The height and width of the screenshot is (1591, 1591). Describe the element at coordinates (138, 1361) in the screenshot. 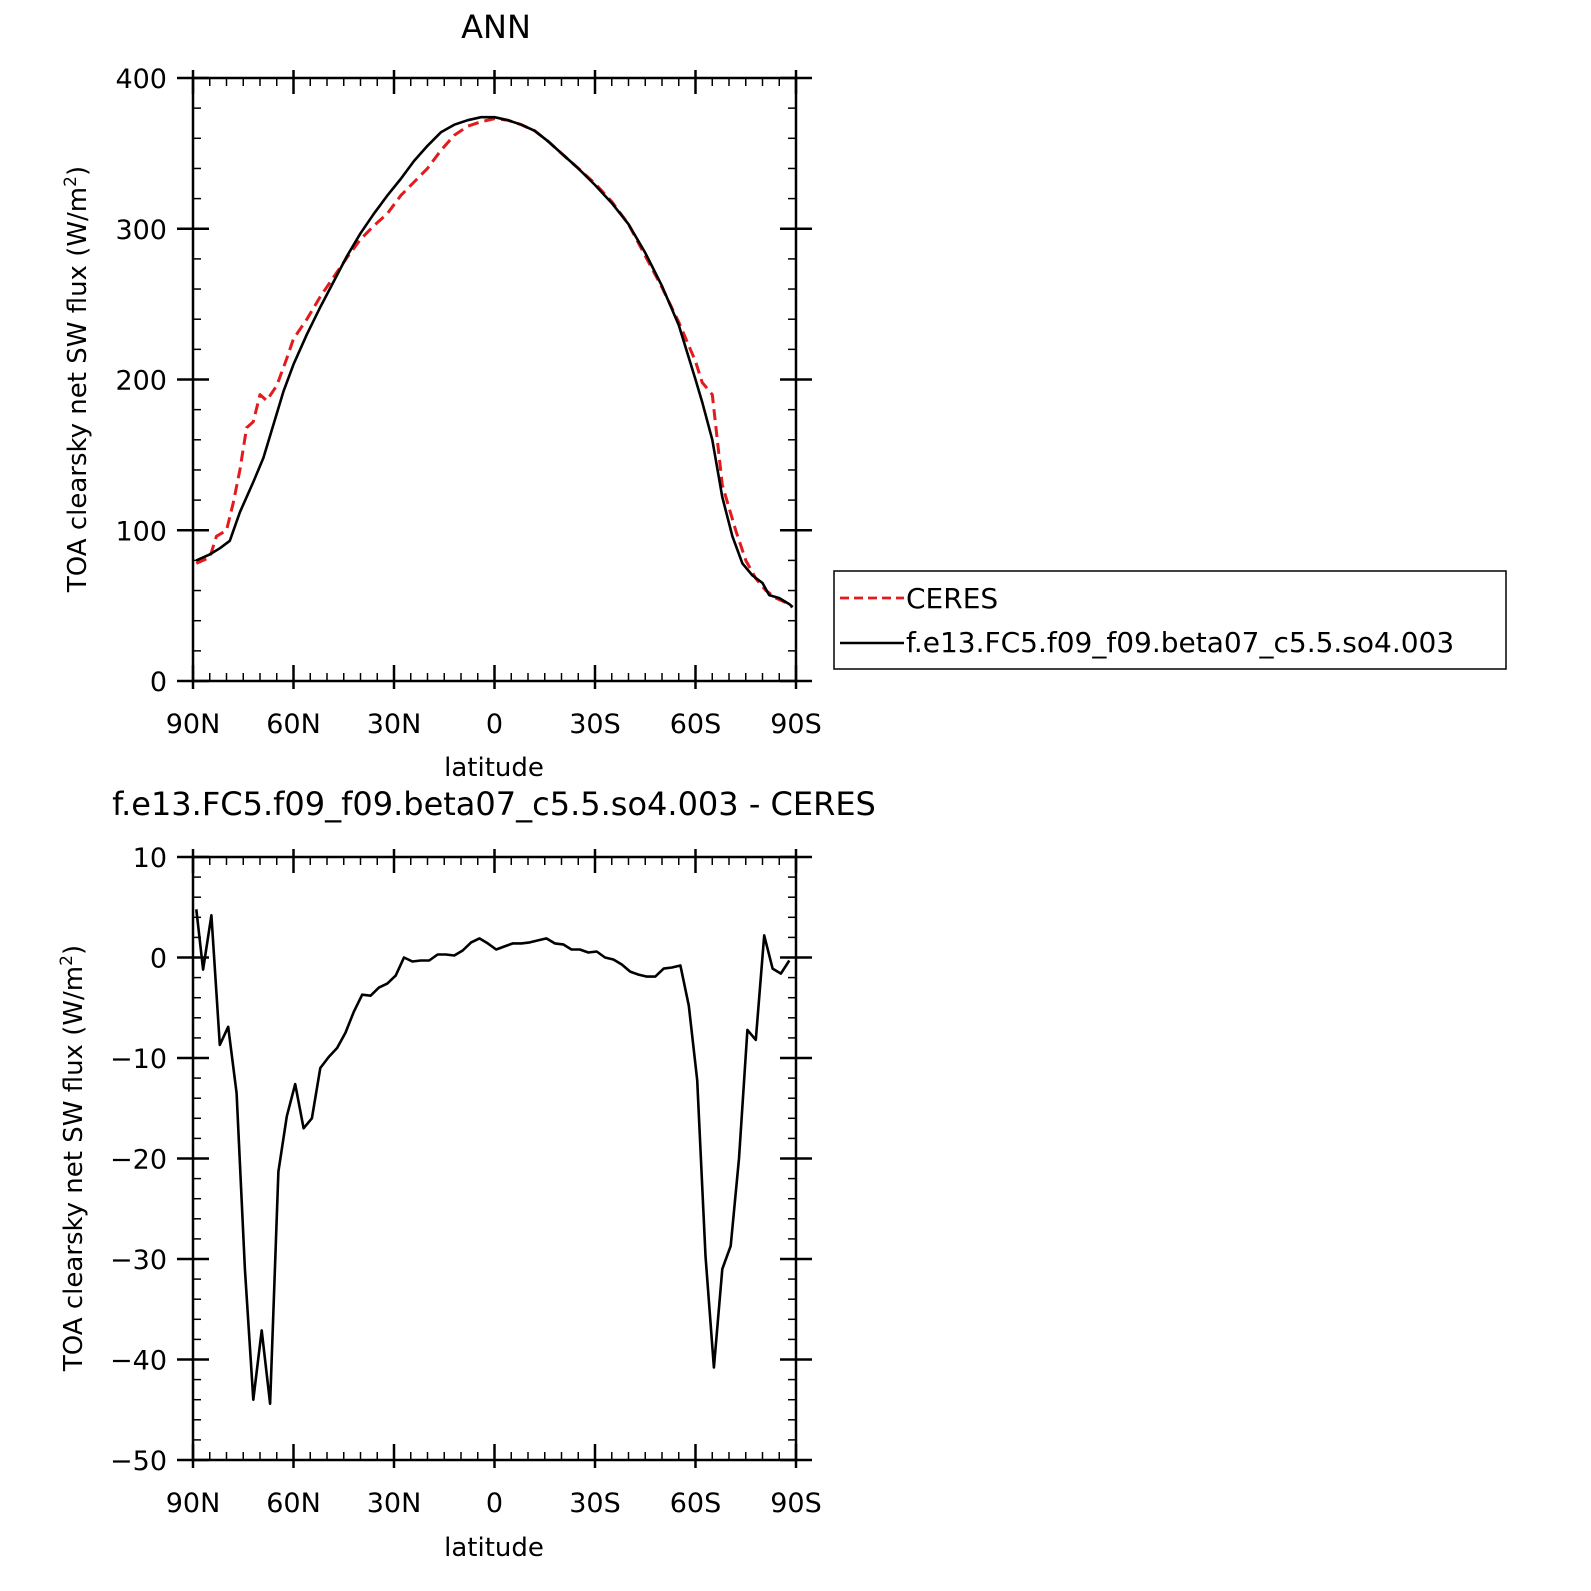

I see `y-tick-label: −40` at that location.